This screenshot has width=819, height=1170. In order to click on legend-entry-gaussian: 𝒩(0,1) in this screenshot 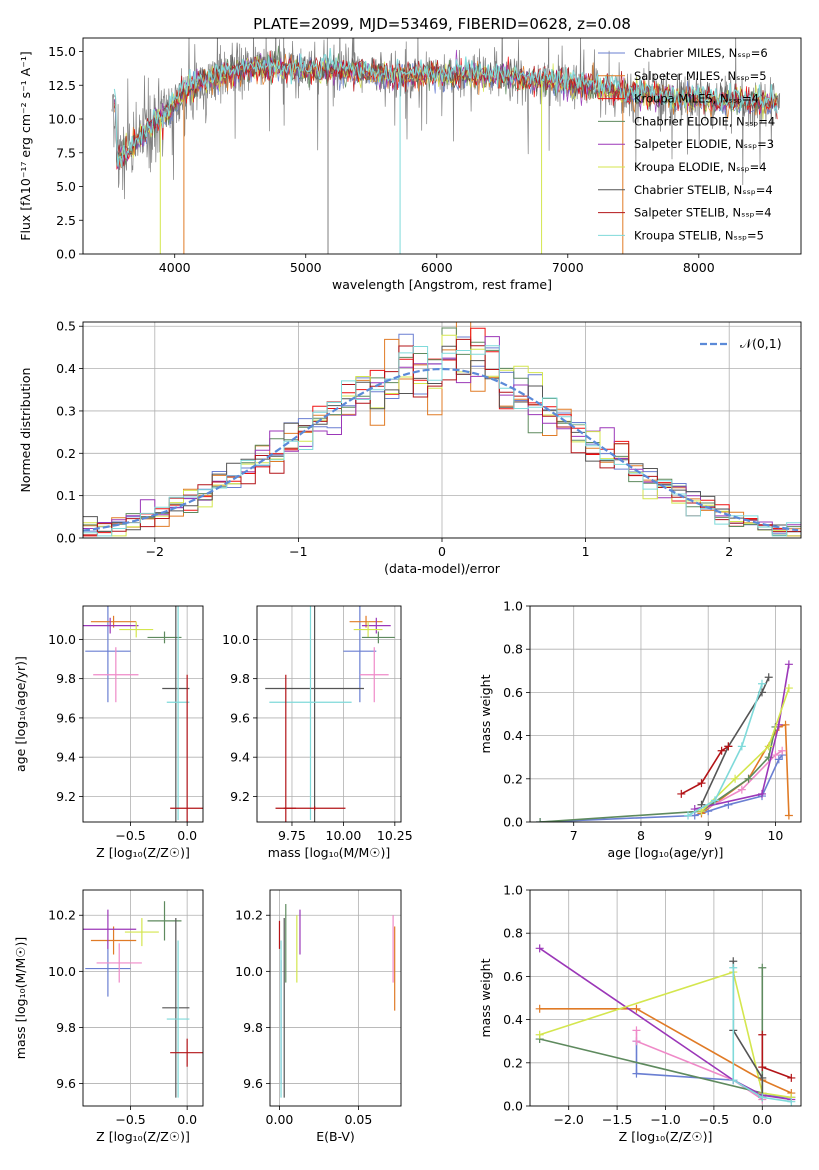, I will do `click(761, 343)`.